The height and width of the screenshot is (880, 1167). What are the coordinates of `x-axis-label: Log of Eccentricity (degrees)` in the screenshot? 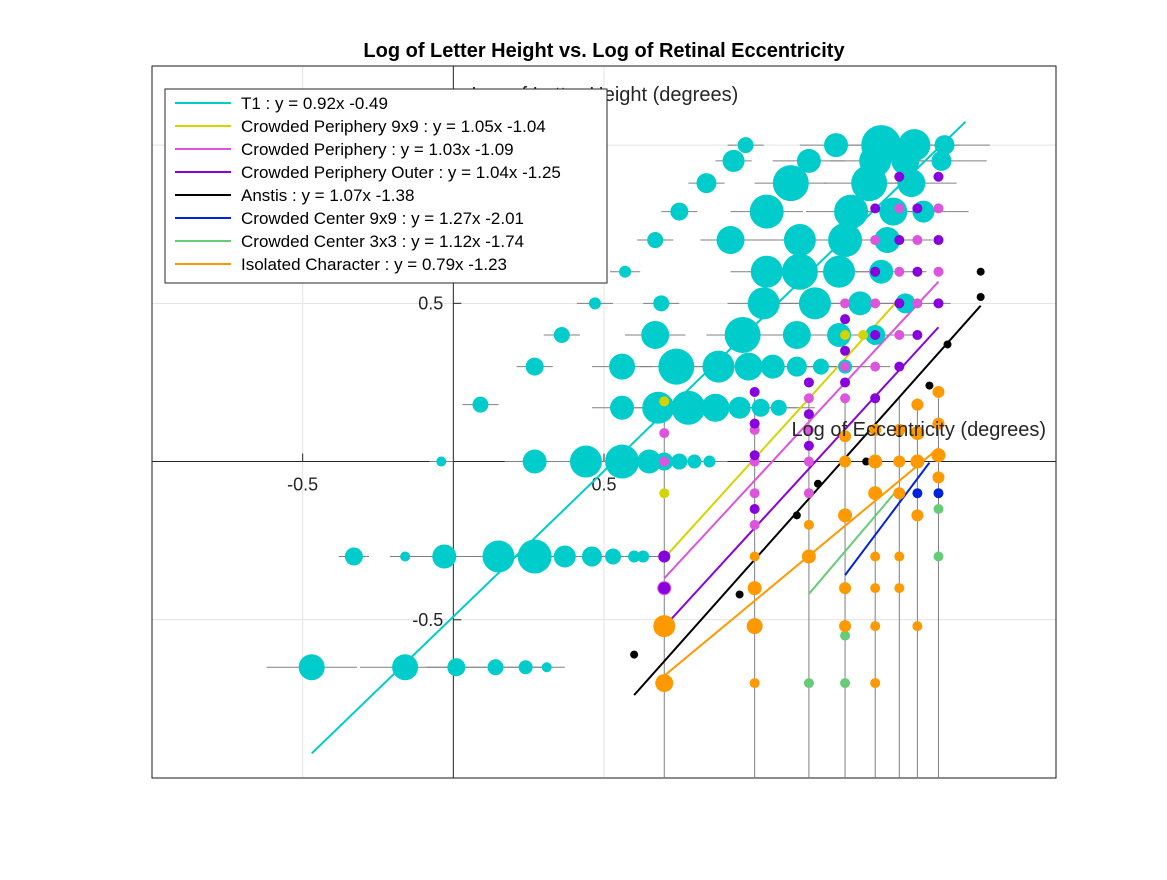 It's located at (918, 430).